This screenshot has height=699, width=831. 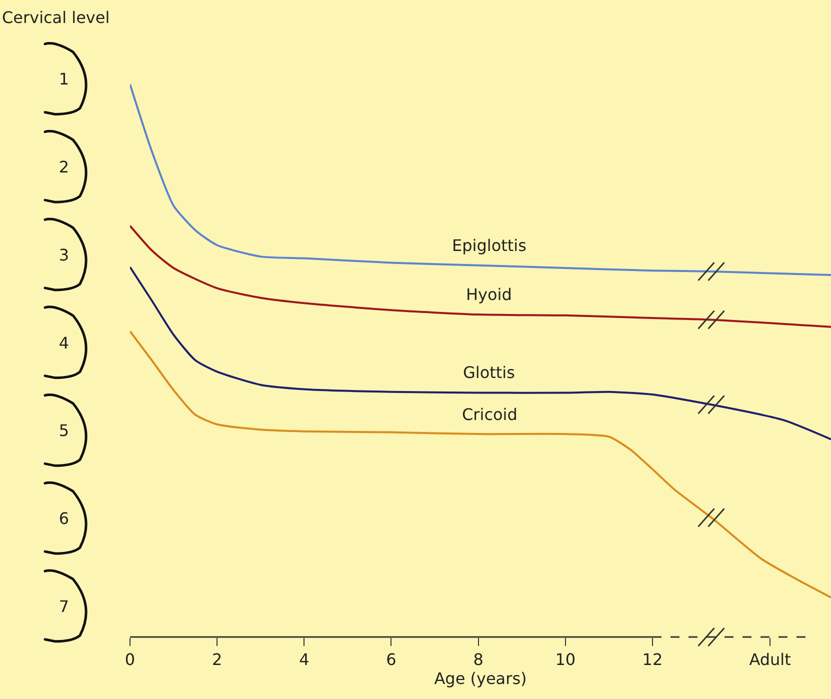 What do you see at coordinates (770, 660) in the screenshot?
I see `x-tick-label: Adult` at bounding box center [770, 660].